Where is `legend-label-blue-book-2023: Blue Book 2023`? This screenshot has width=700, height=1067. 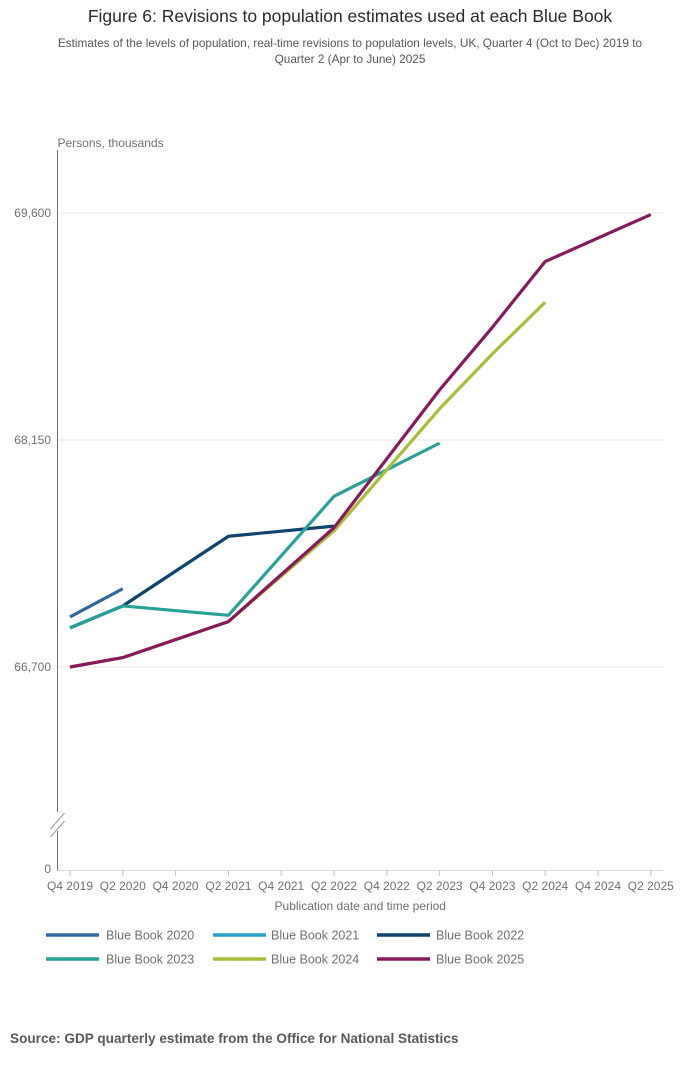
legend-label-blue-book-2023: Blue Book 2023 is located at coordinates (150, 960).